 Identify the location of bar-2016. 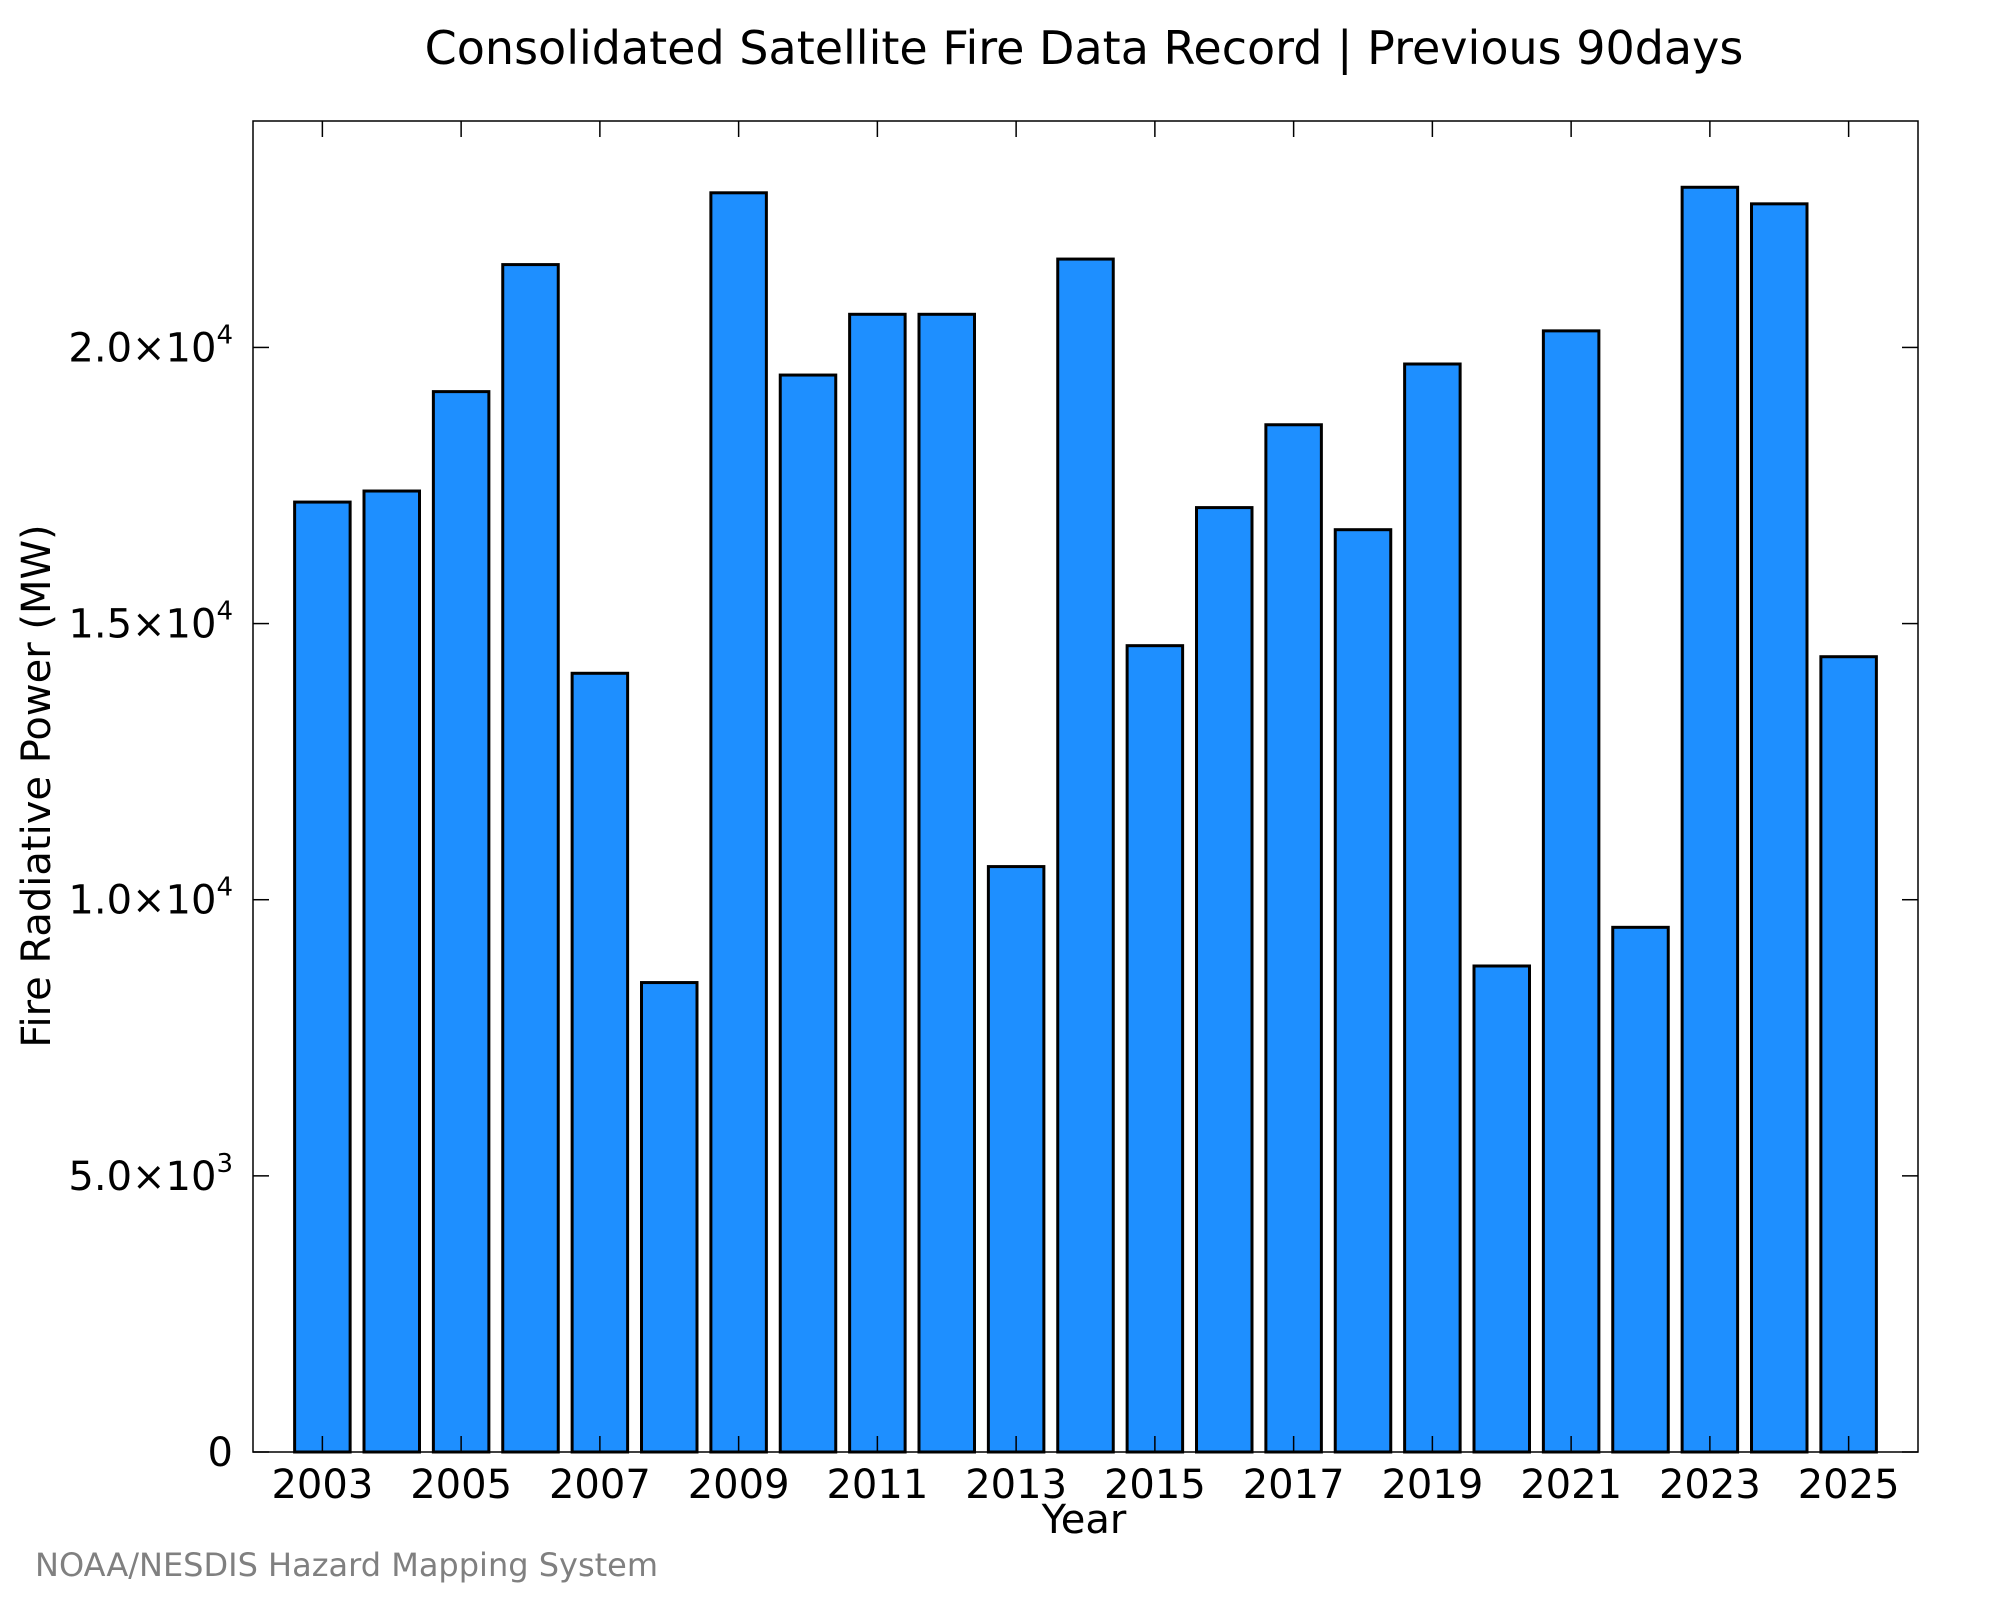
(1224, 980).